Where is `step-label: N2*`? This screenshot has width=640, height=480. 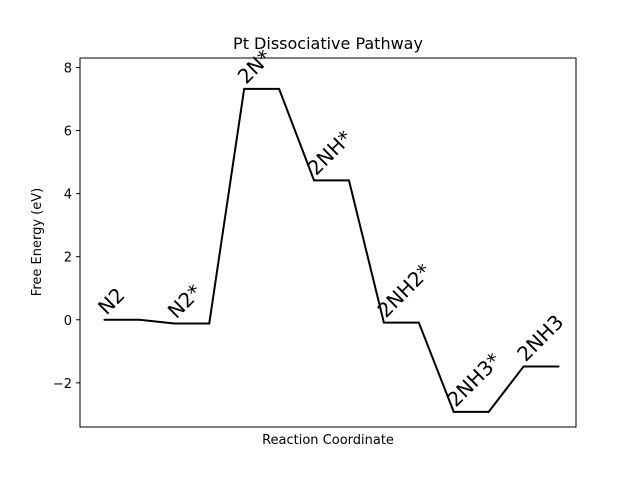 step-label: N2* is located at coordinates (185, 301).